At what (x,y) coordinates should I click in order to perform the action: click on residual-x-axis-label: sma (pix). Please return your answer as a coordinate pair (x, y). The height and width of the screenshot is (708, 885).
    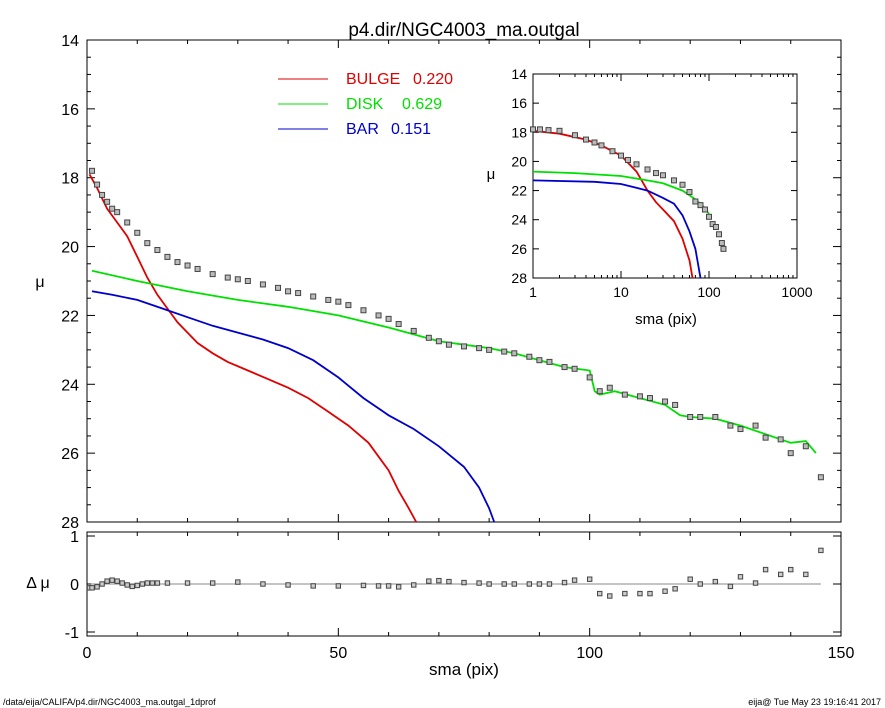
    Looking at the image, I should click on (464, 669).